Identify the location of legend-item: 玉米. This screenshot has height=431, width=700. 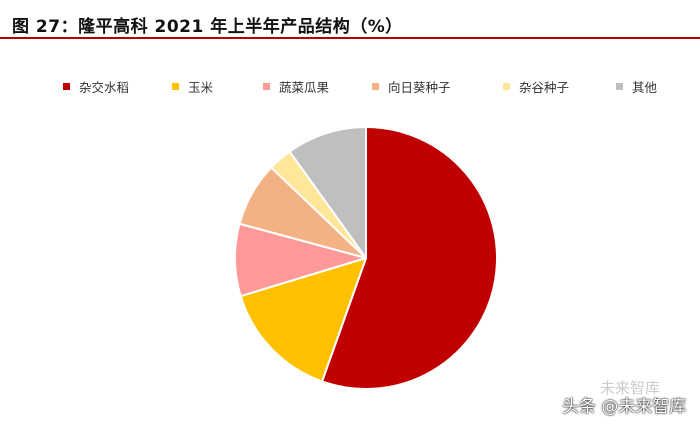
(192, 86).